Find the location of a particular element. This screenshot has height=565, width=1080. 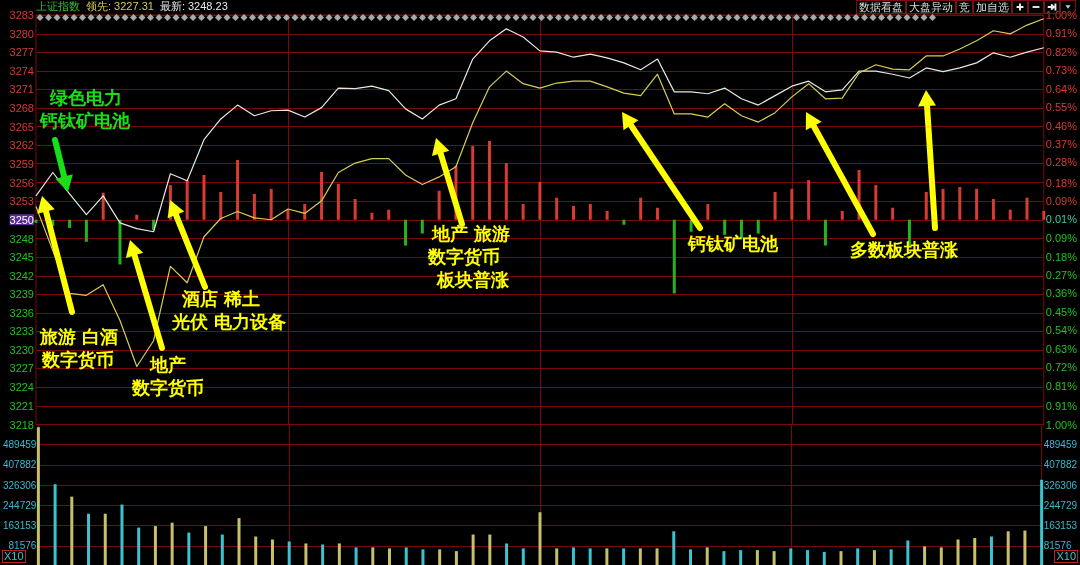

annotation: 地产 旅游 is located at coordinates (471, 233).